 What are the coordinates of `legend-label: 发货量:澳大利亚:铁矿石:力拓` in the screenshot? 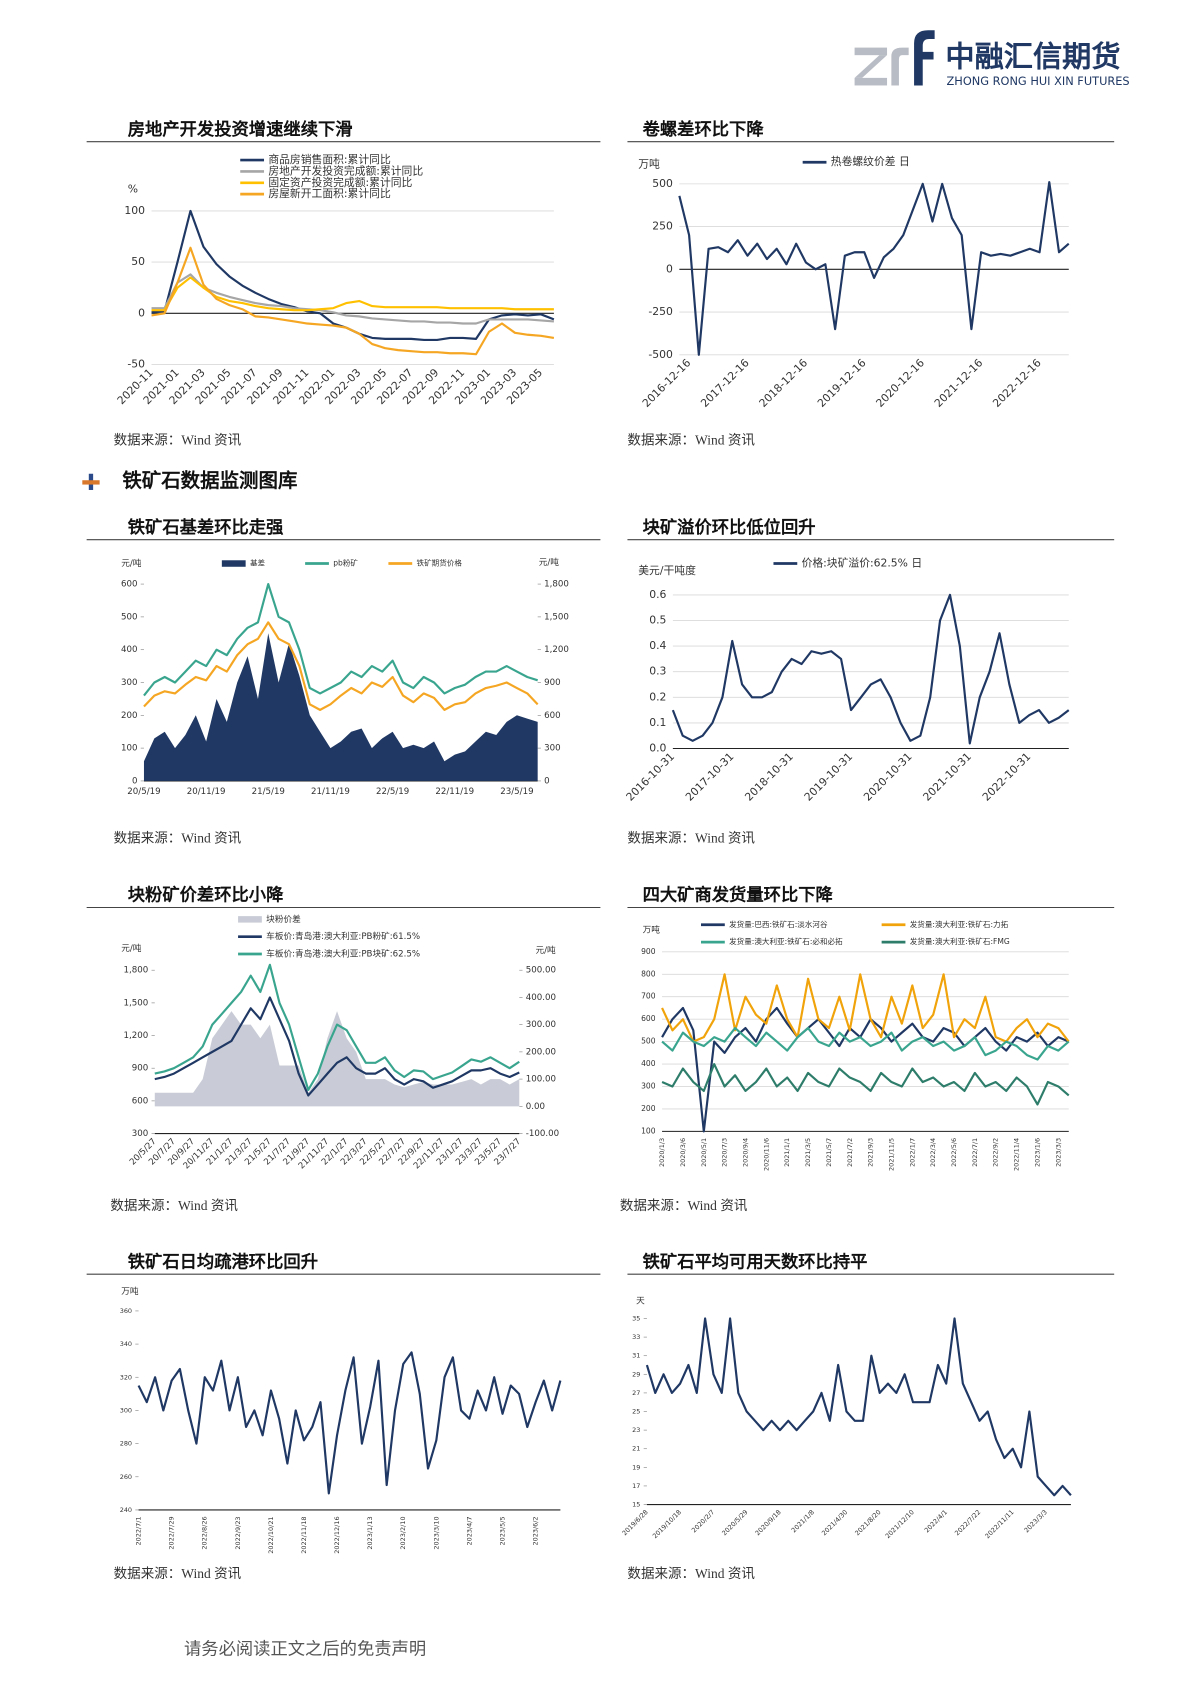 It's located at (959, 924).